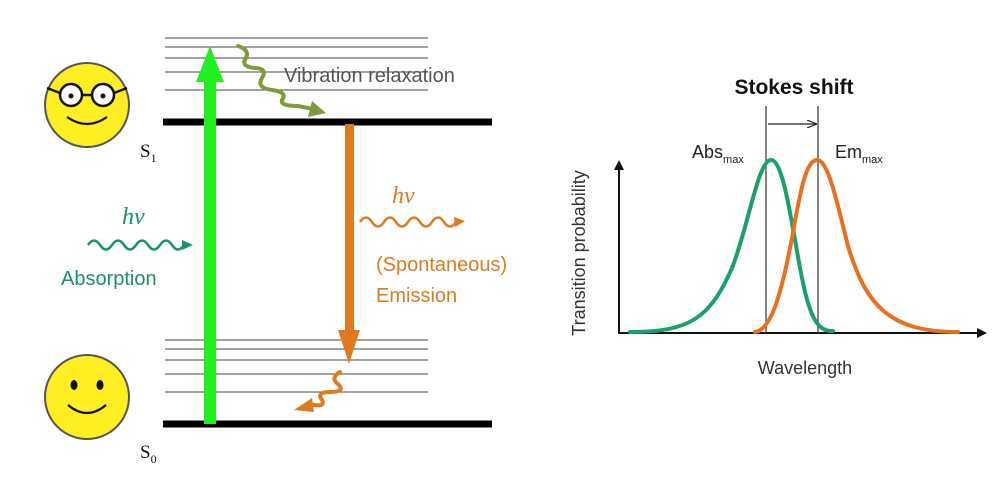 The width and height of the screenshot is (1000, 480). What do you see at coordinates (109, 279) in the screenshot?
I see `absorption-label: Absorption` at bounding box center [109, 279].